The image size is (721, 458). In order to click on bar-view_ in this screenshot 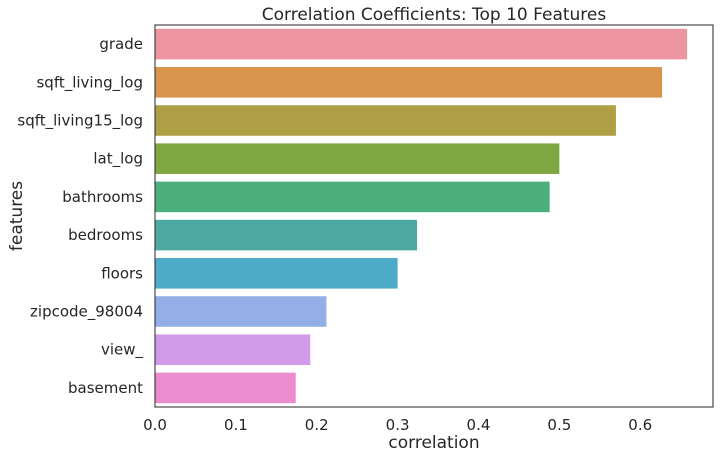, I will do `click(233, 349)`.